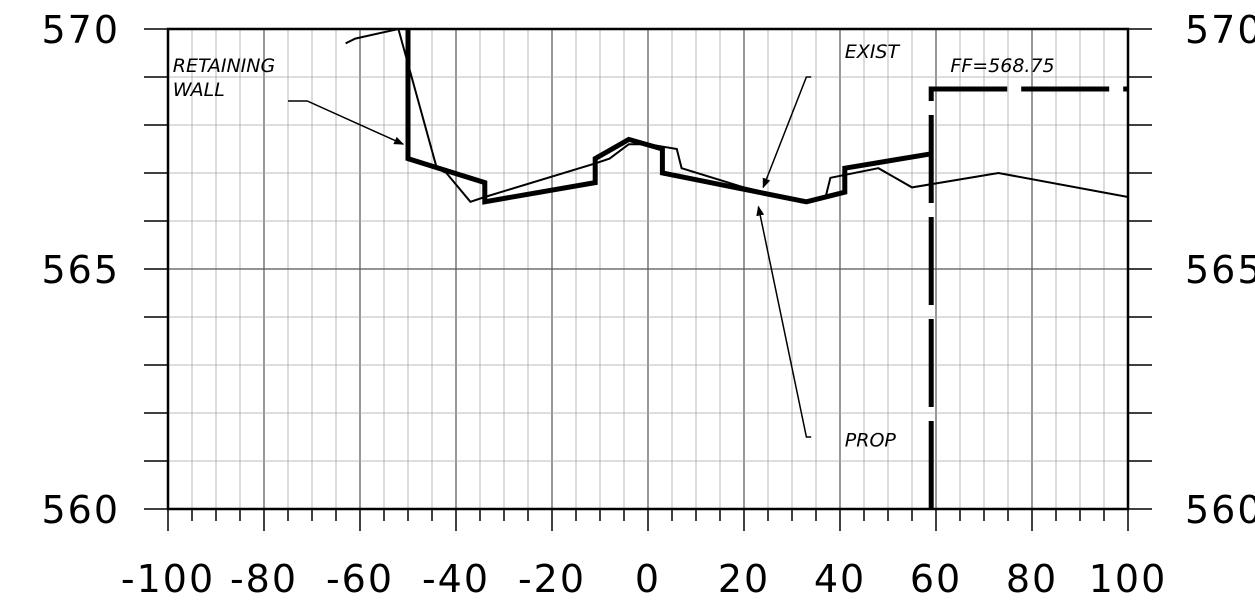 This screenshot has width=1255, height=611. What do you see at coordinates (873, 52) in the screenshot?
I see `annotation-label: EXIST` at bounding box center [873, 52].